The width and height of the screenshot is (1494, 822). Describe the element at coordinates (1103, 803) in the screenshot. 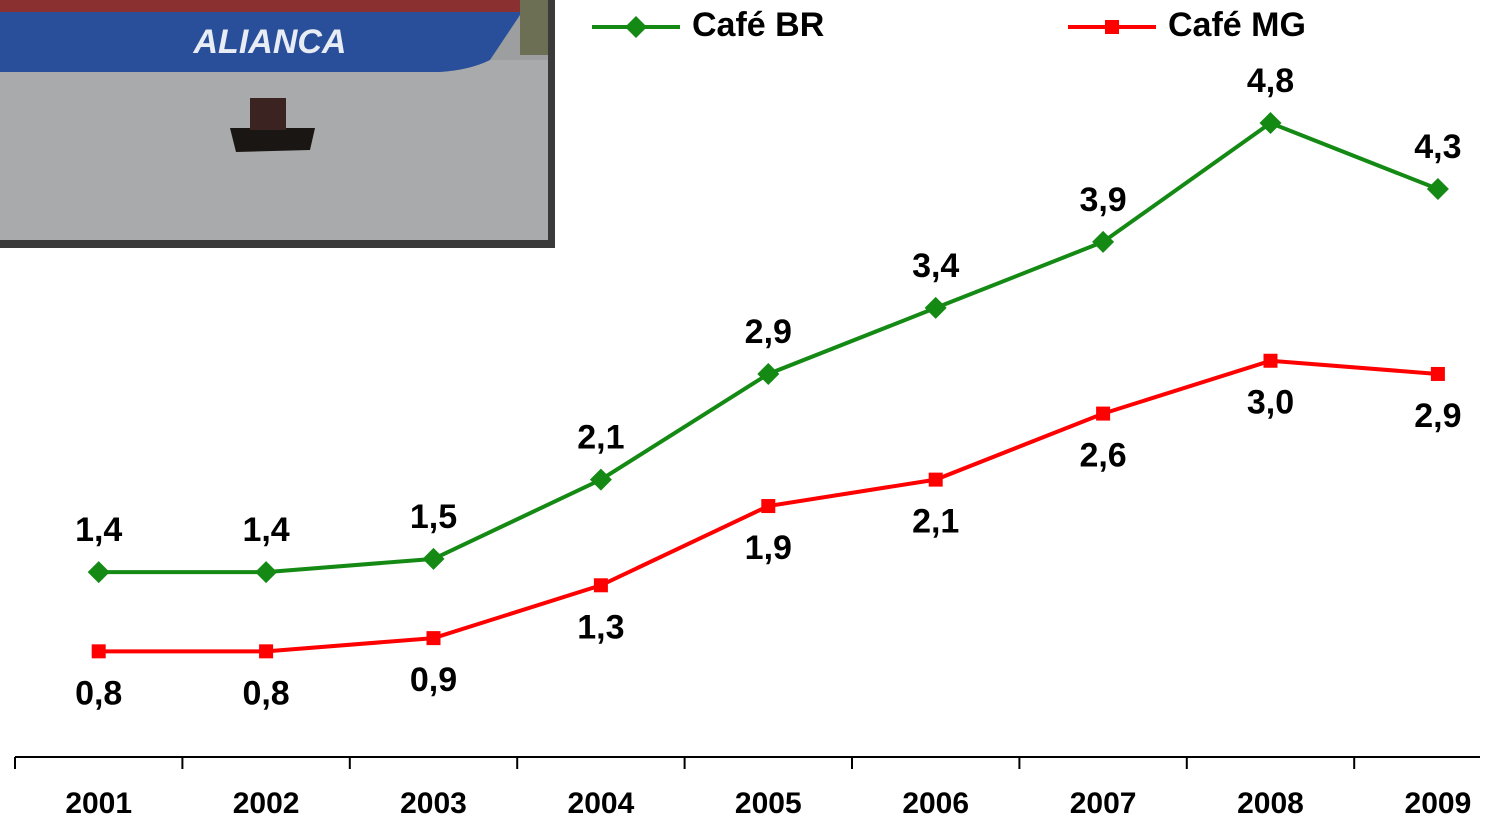

I see `x-tick-label: 2007` at that location.